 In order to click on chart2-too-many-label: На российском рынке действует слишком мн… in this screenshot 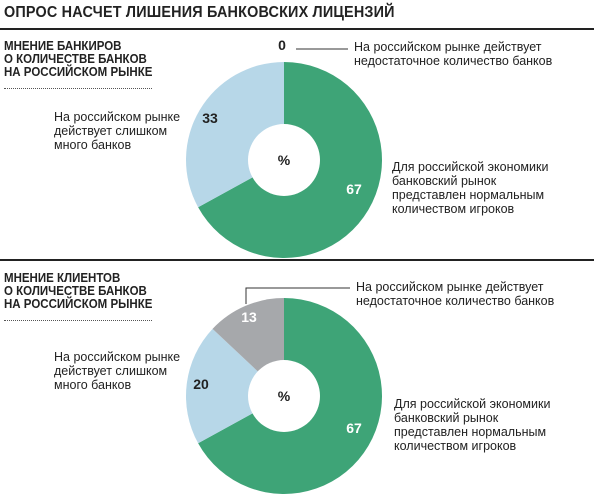, I will do `click(117, 371)`.